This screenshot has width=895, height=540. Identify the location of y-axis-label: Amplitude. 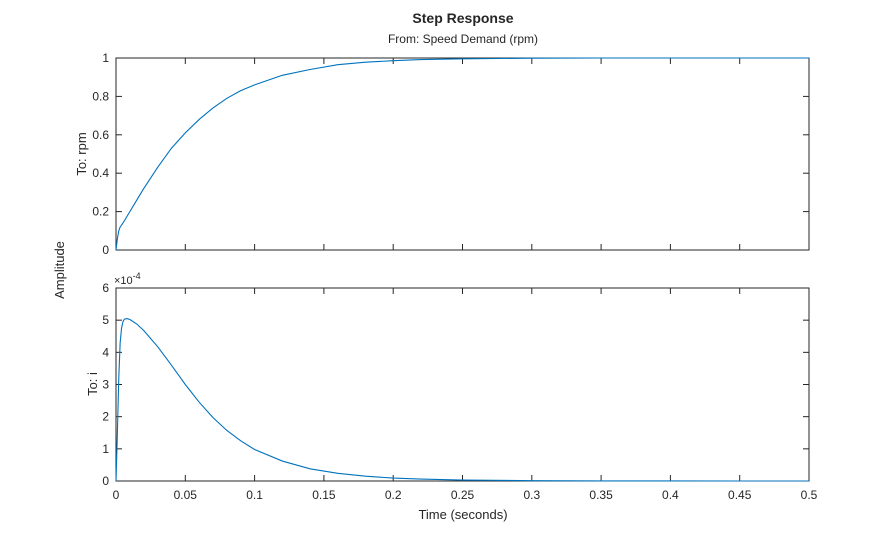
(59, 270).